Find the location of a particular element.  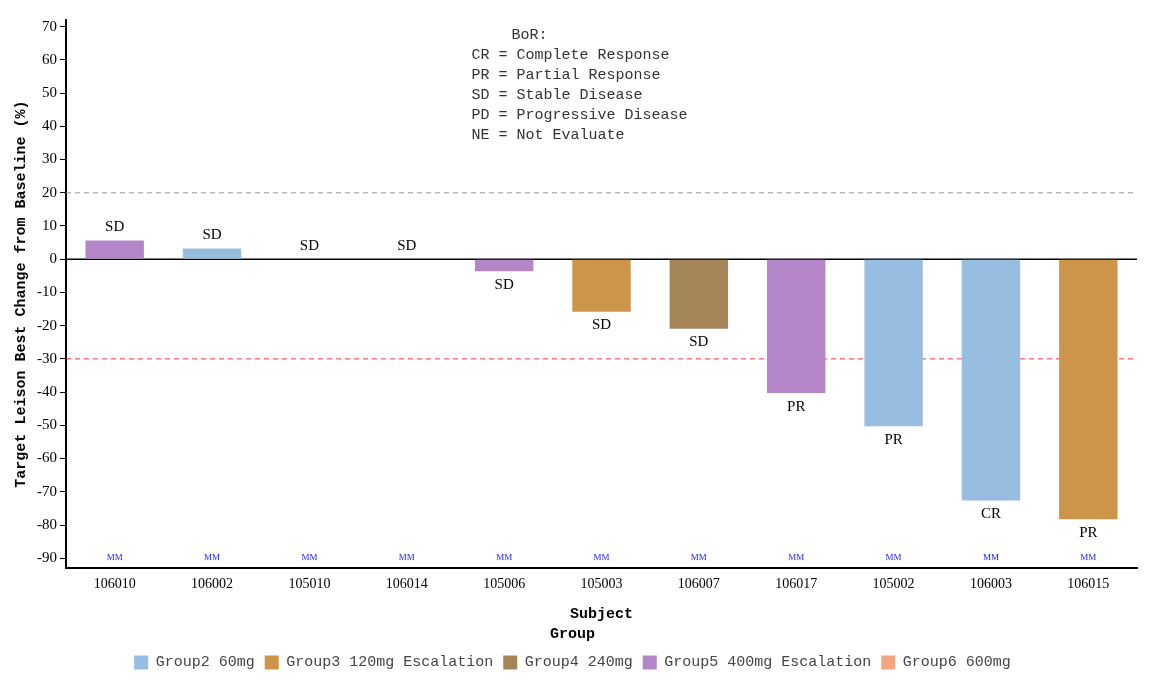

y-tick-label: 40 is located at coordinates (49, 125).